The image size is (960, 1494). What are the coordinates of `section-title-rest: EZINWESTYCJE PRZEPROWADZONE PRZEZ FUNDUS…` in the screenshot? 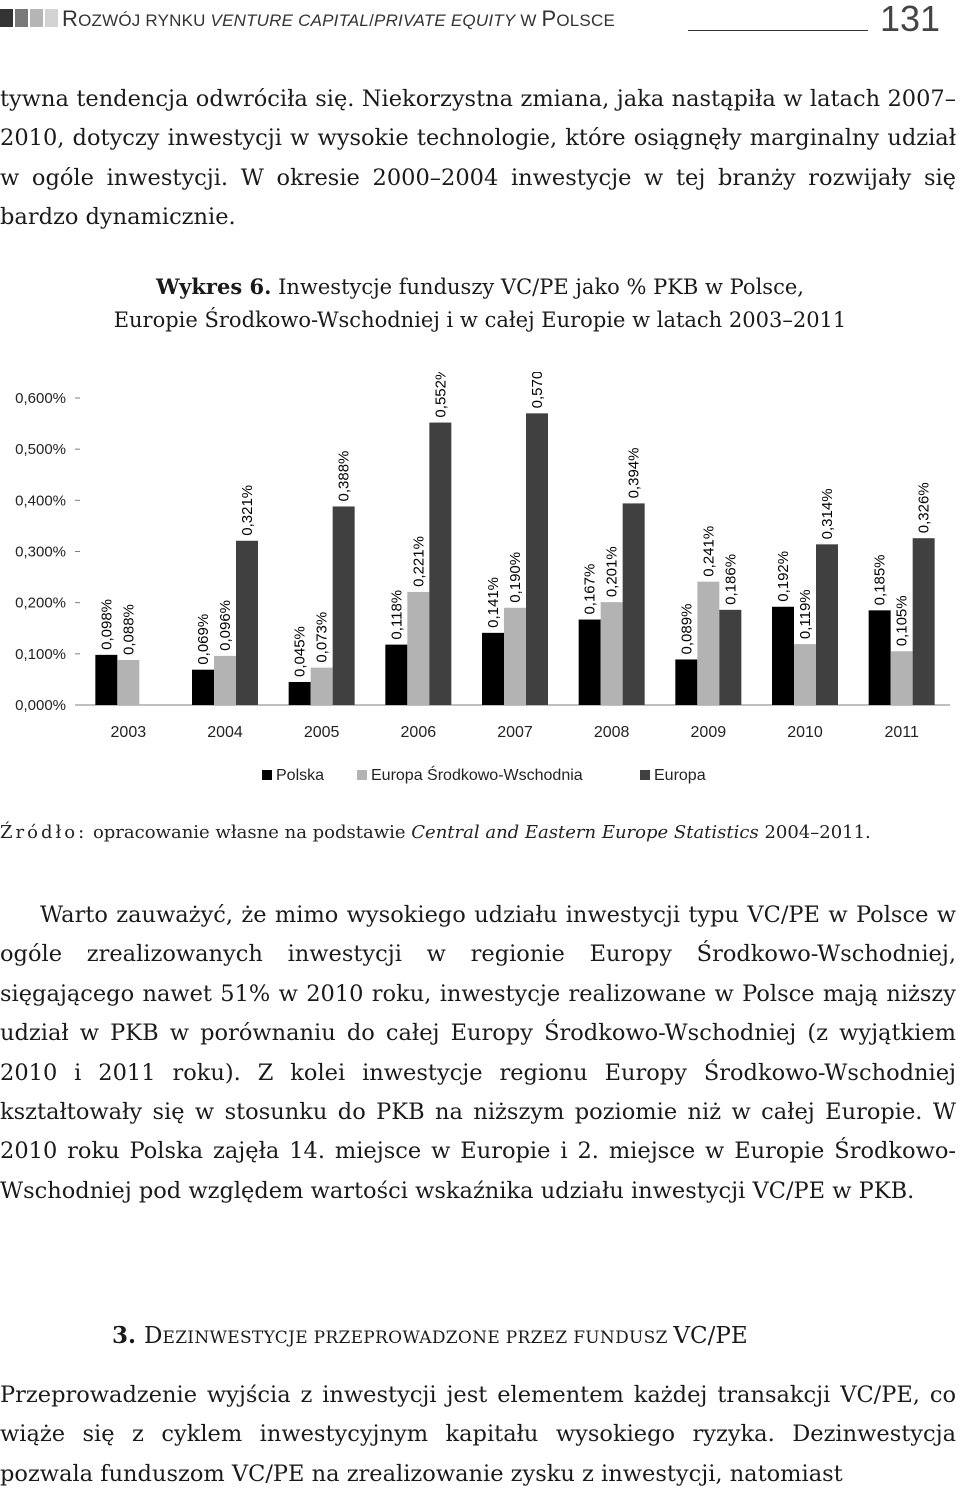 It's located at (418, 1338).